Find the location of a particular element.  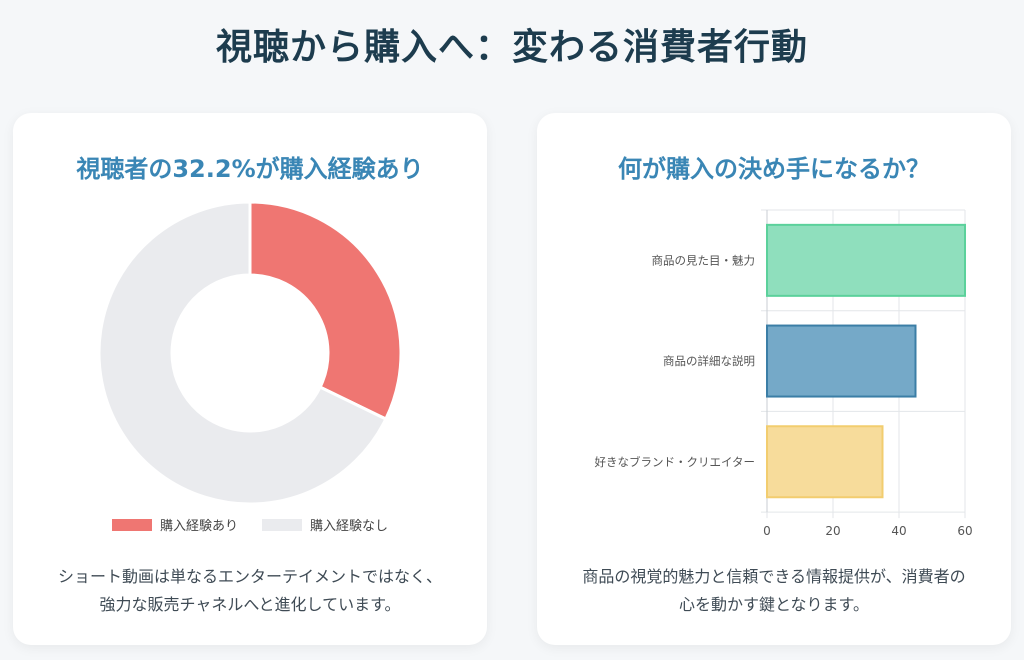

legend-label-purchased: 購入経験あり is located at coordinates (198, 526).